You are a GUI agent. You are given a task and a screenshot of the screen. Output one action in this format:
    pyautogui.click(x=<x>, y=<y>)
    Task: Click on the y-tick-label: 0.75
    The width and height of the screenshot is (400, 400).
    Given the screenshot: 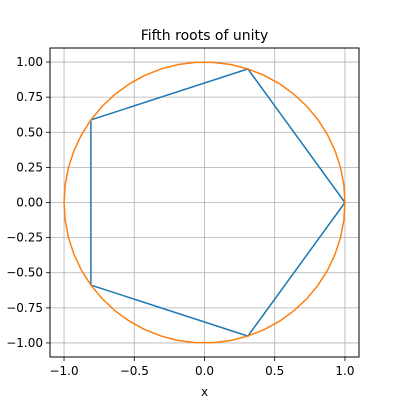 What is the action you would take?
    pyautogui.click(x=29, y=97)
    